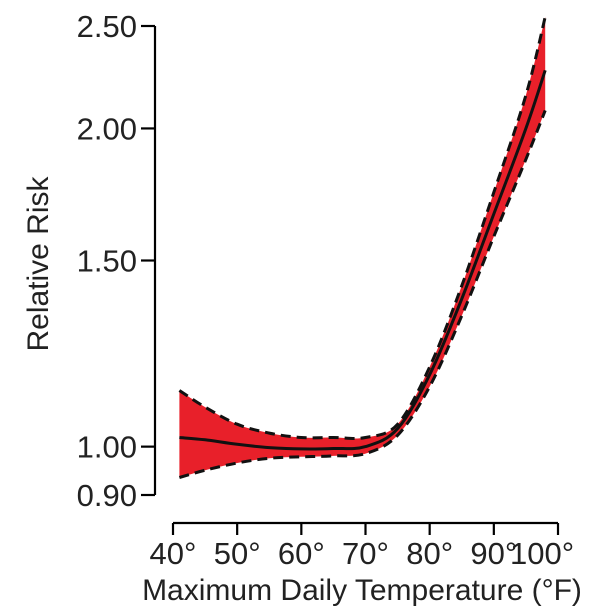 This screenshot has width=615, height=613. What do you see at coordinates (301, 553) in the screenshot?
I see `x-tick-label: 60°` at bounding box center [301, 553].